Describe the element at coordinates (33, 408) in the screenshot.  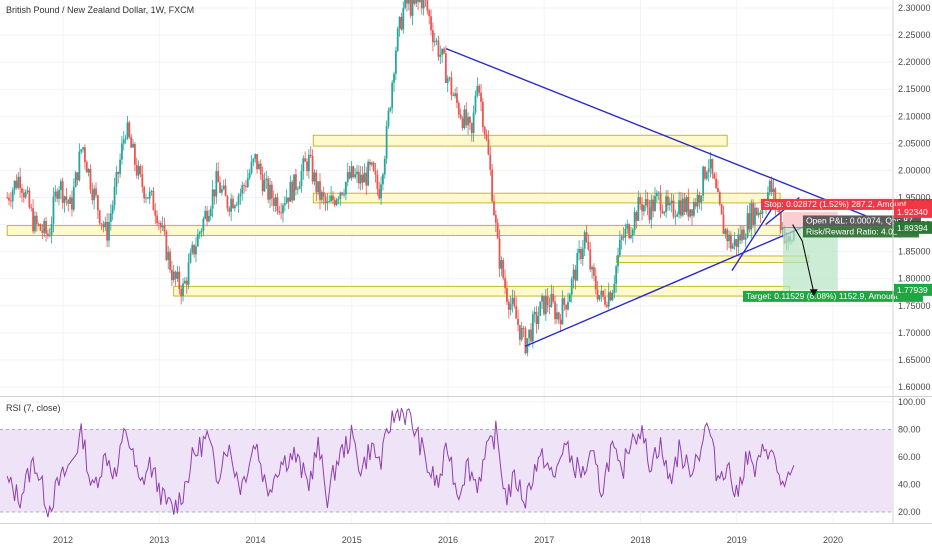
I see `rsi-label: RSI (7, close)` at that location.